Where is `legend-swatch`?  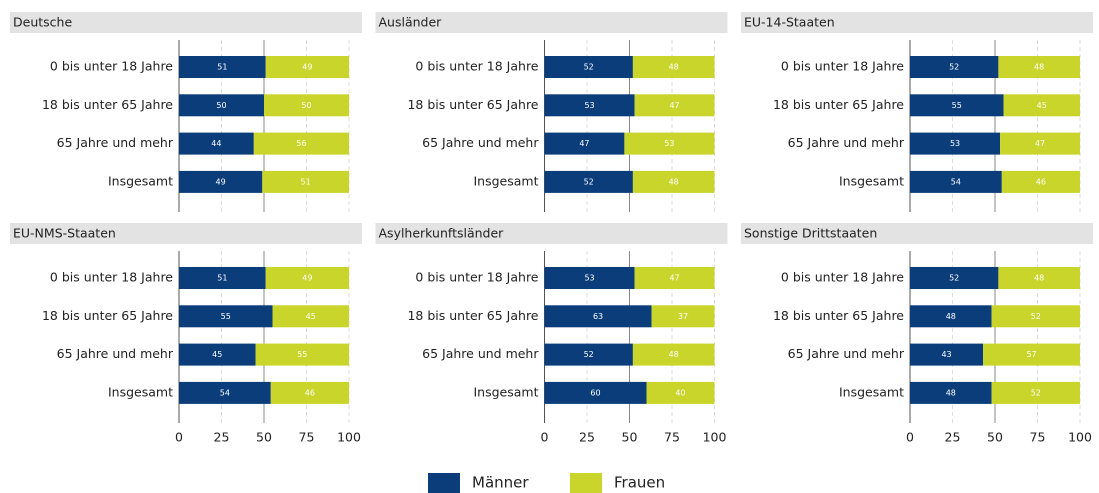 legend-swatch is located at coordinates (586, 483).